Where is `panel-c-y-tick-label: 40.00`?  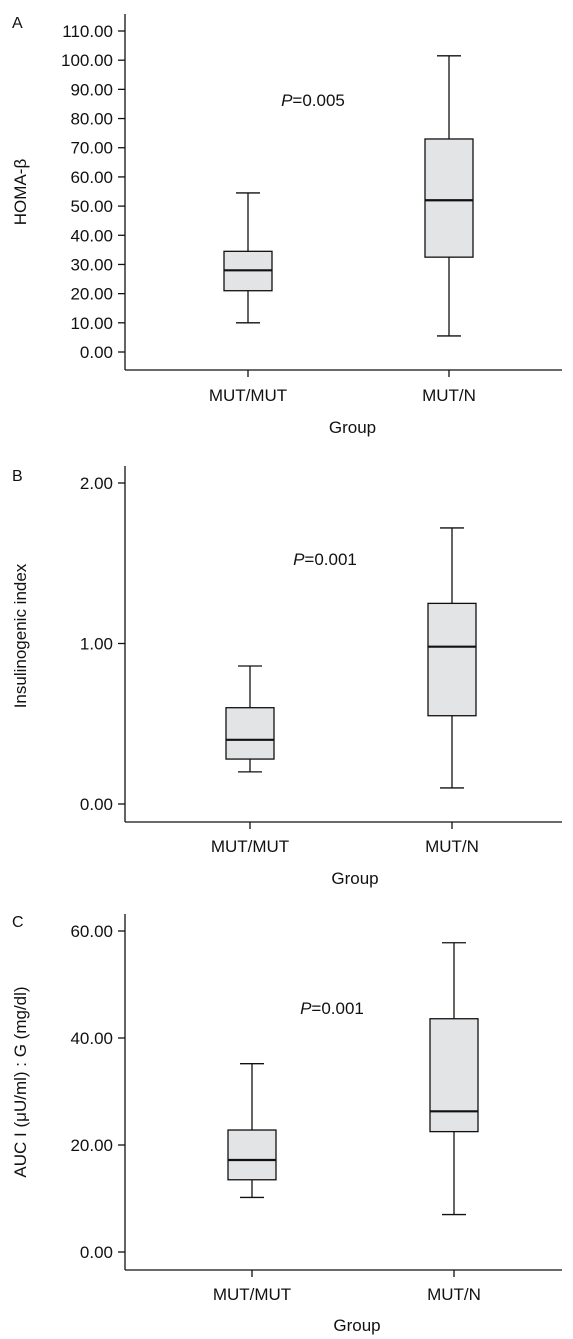 panel-c-y-tick-label: 40.00 is located at coordinates (91, 1038).